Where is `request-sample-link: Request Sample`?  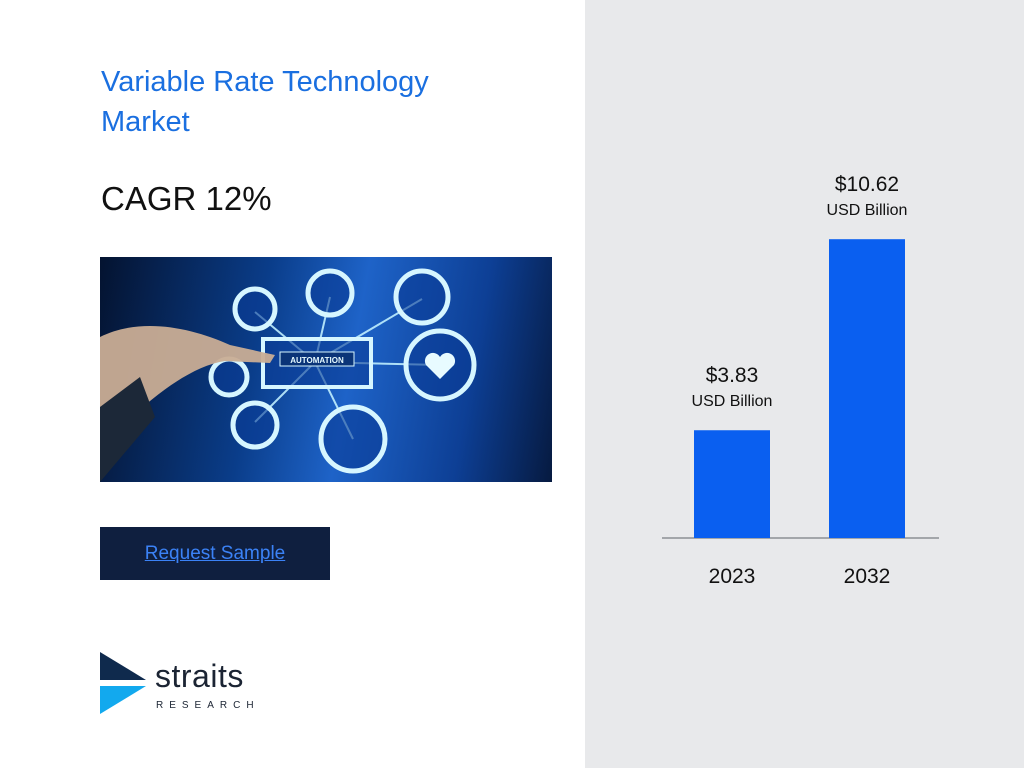
request-sample-link: Request Sample is located at coordinates (215, 553).